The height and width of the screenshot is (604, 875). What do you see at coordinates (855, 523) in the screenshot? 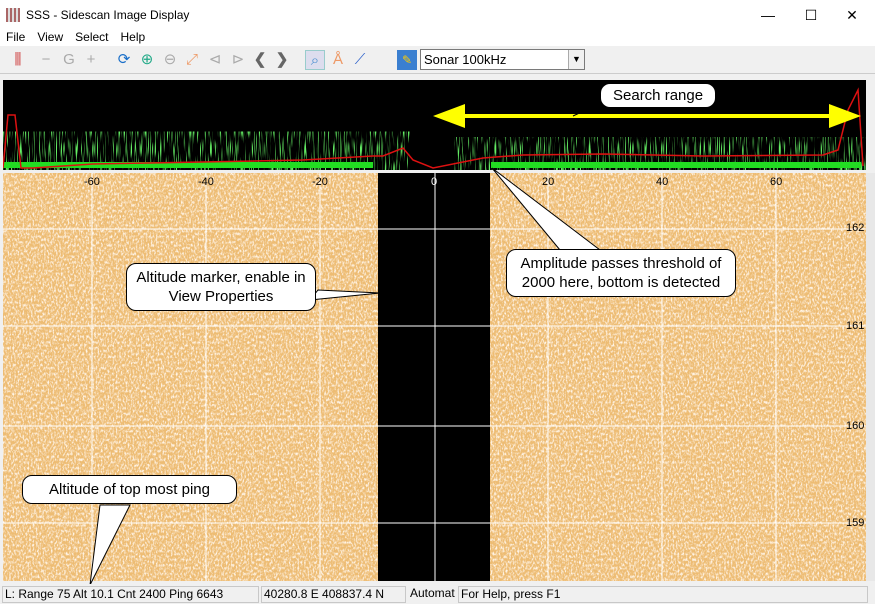
I see `y-tick: 159` at bounding box center [855, 523].